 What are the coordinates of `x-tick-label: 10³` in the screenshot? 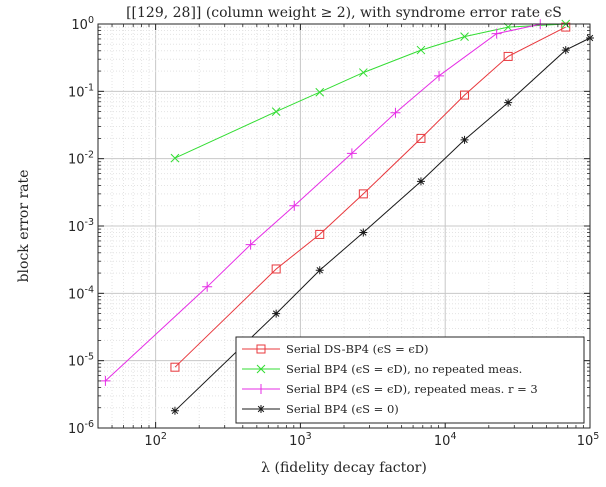 It's located at (300, 440).